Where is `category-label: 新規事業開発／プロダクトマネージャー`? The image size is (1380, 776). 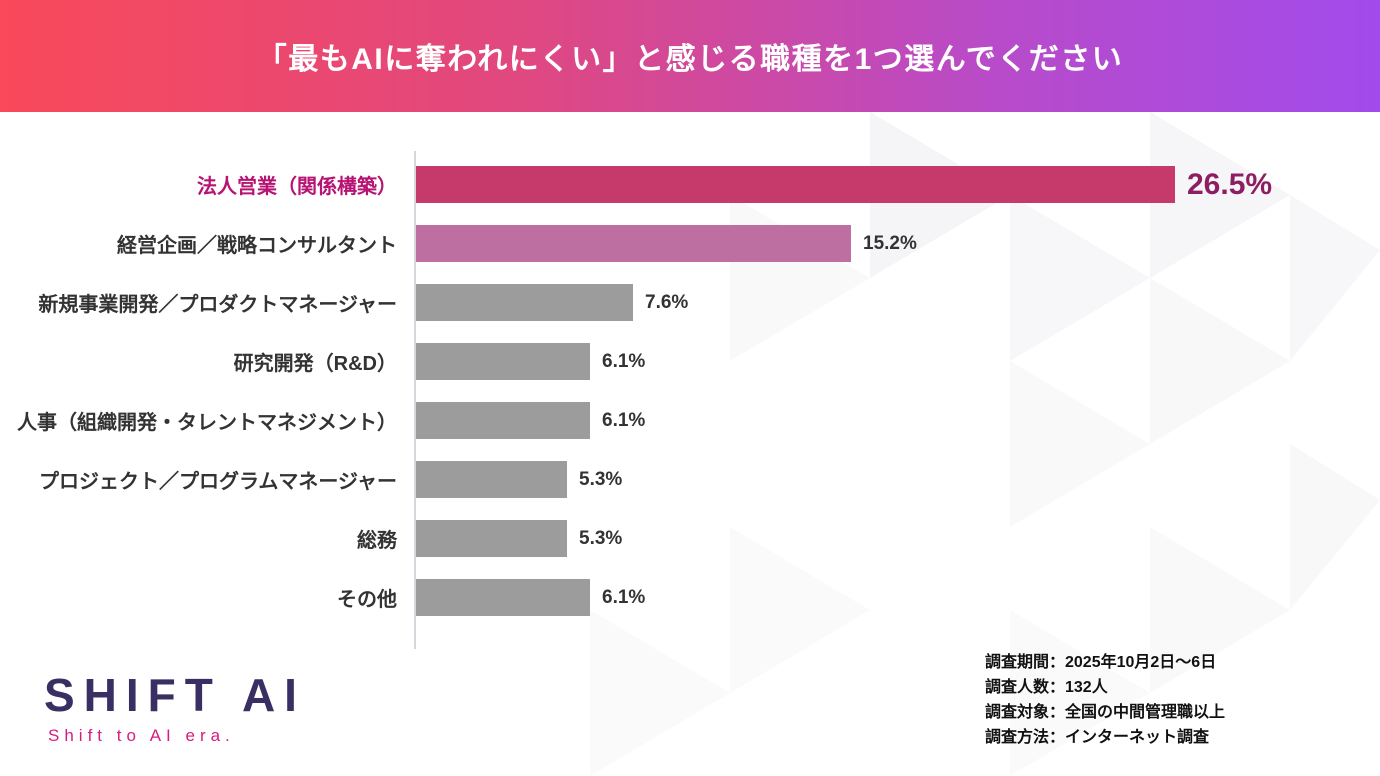 category-label: 新規事業開発／プロダクトマネージャー is located at coordinates (217, 305).